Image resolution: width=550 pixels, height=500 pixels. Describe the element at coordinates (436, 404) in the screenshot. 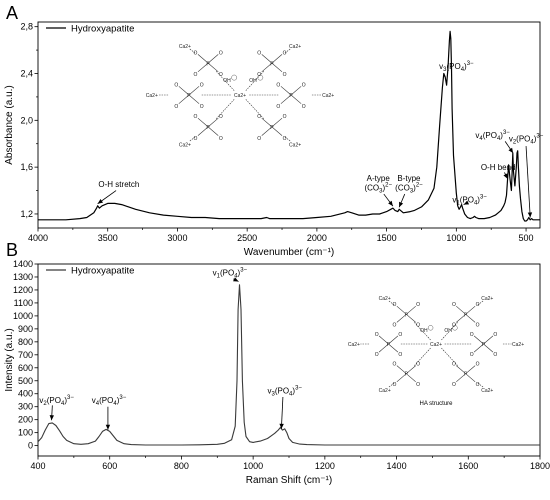

I see `molecule-caption: HA structure` at that location.